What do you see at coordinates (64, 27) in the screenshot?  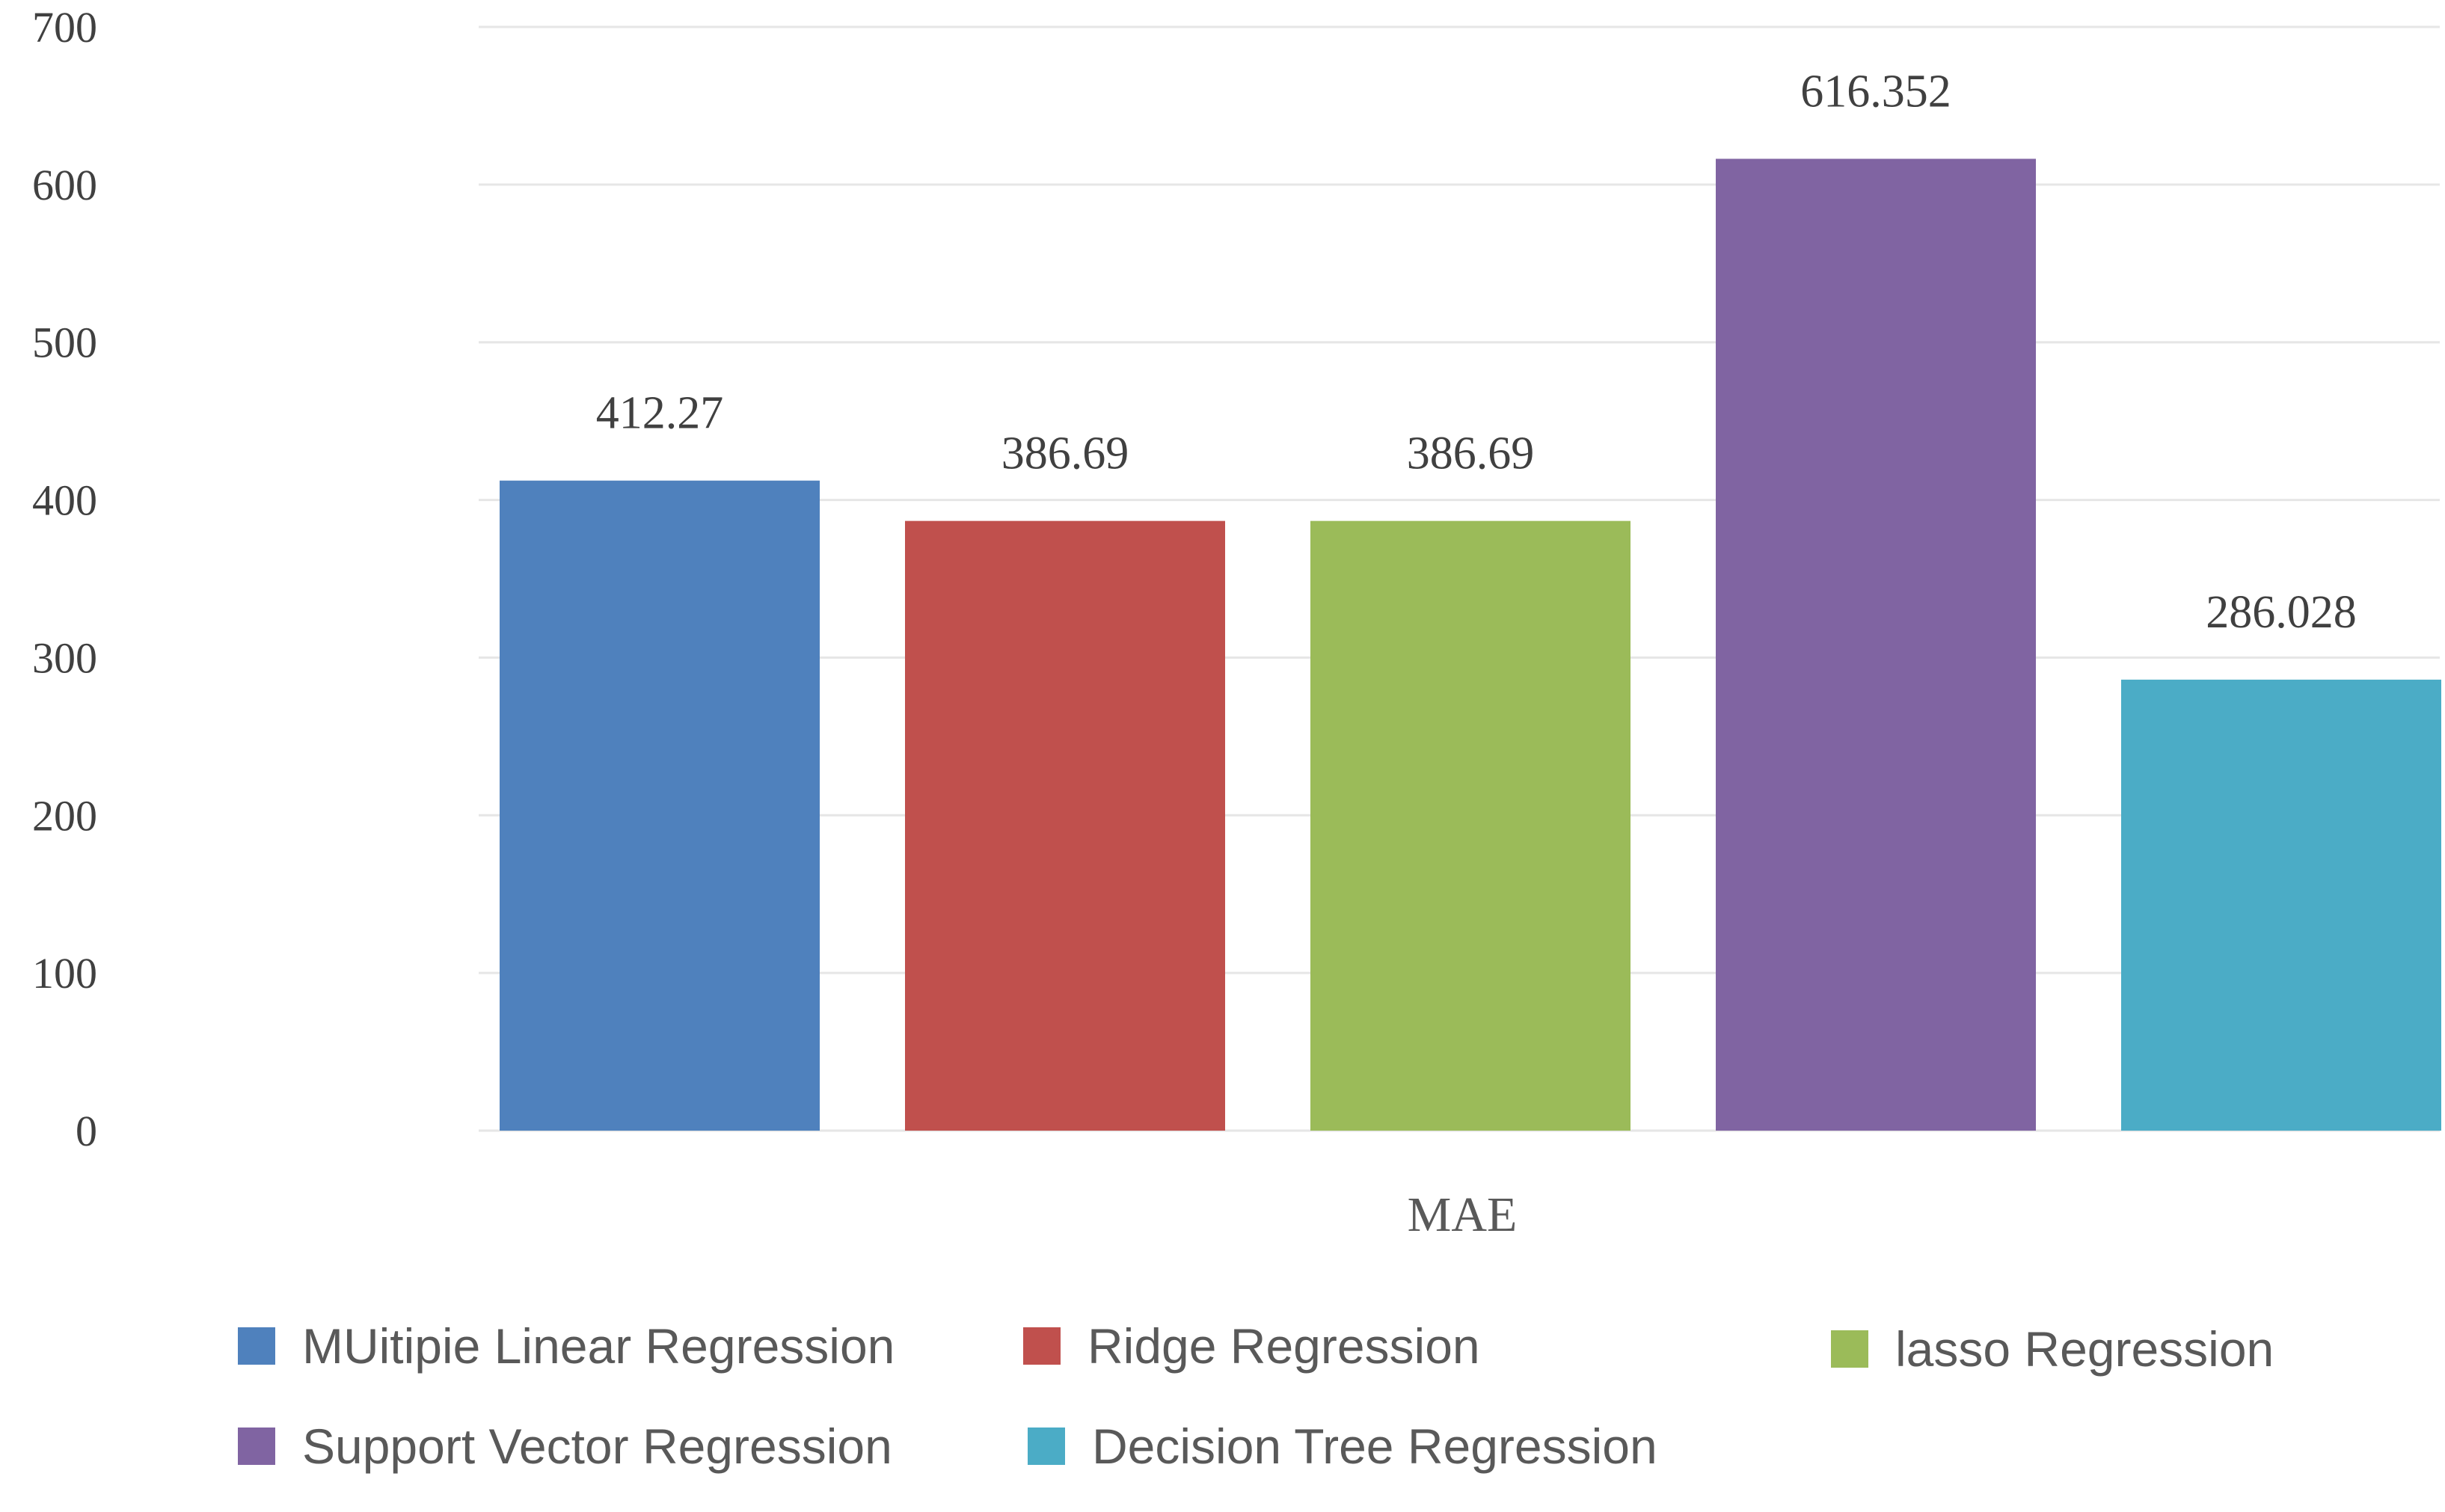 I see `y-tick-label: 700` at bounding box center [64, 27].